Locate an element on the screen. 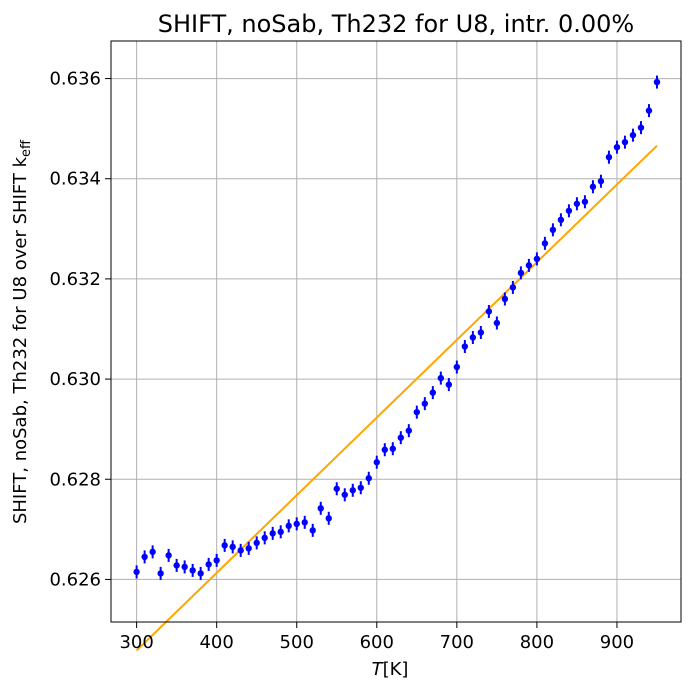  x-tick-label: 600 is located at coordinates (377, 642).